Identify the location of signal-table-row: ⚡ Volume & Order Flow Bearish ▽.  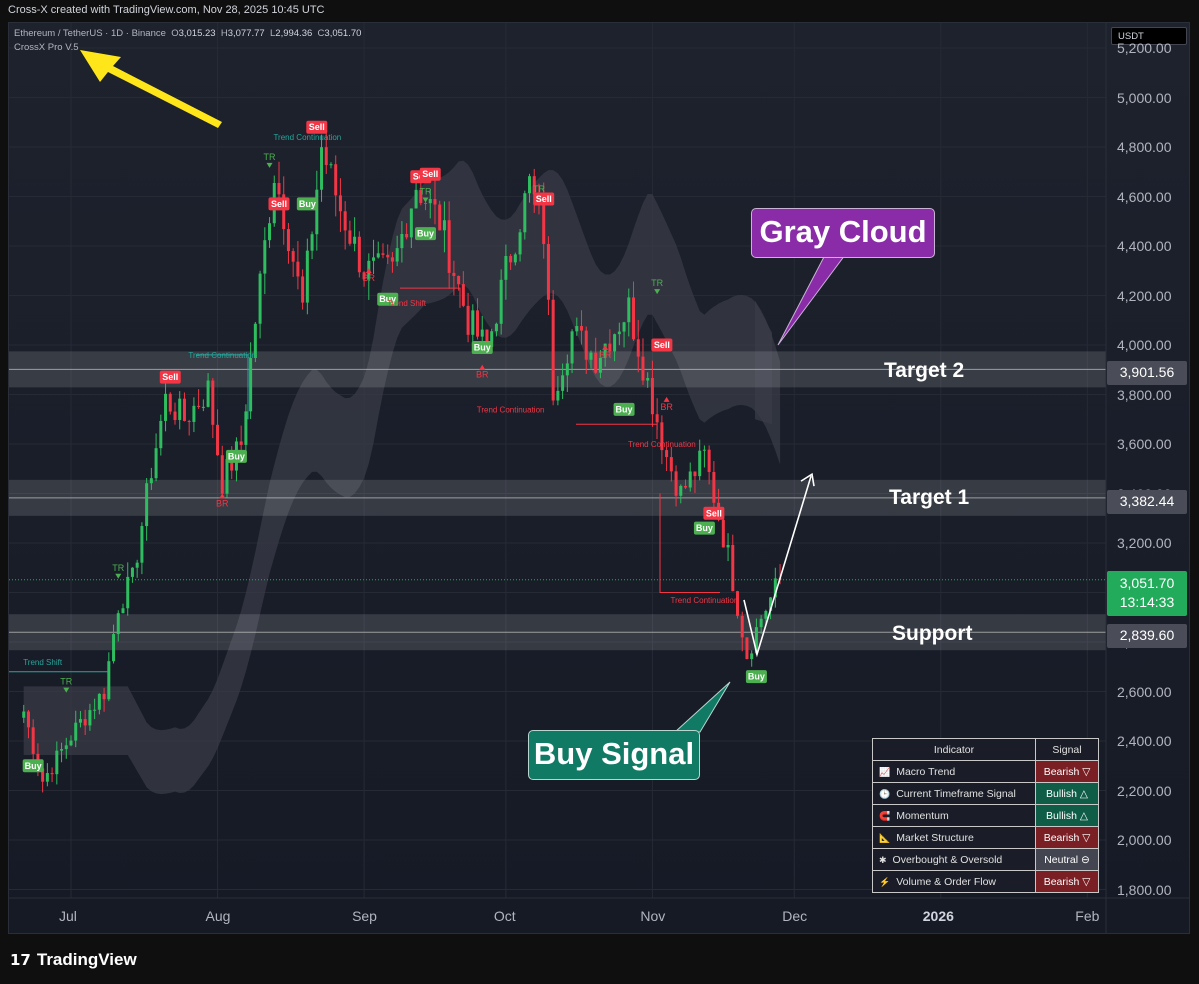
(985, 881).